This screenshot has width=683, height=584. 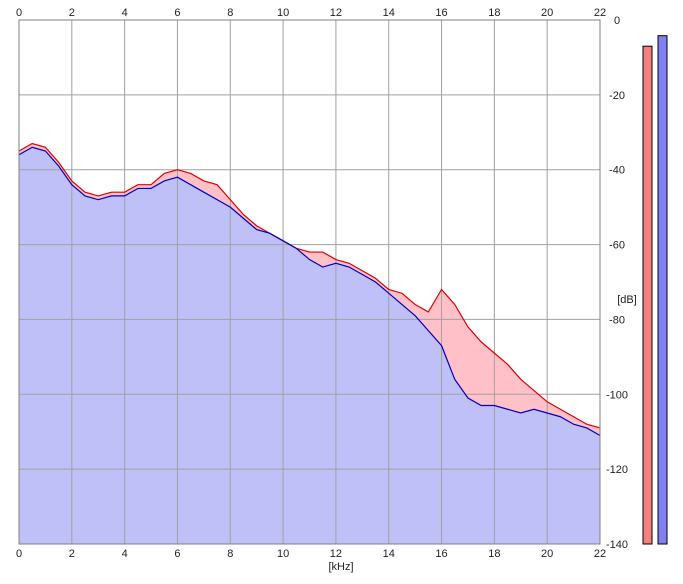 I want to click on x-tick-label-top: 8, so click(x=230, y=13).